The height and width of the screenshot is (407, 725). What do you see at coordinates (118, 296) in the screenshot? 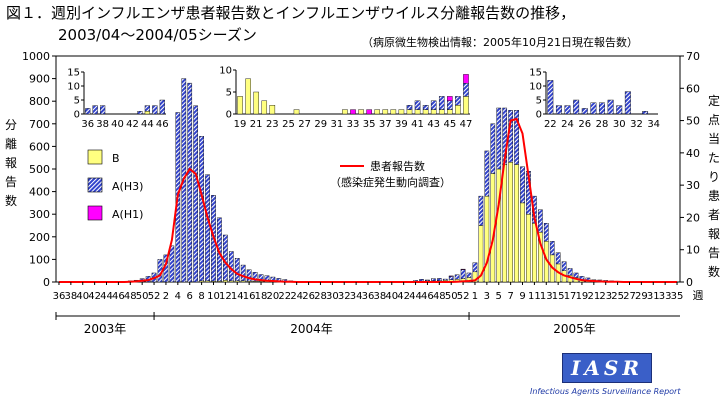
I see `x-axis-tick-label: 46` at bounding box center [118, 296].